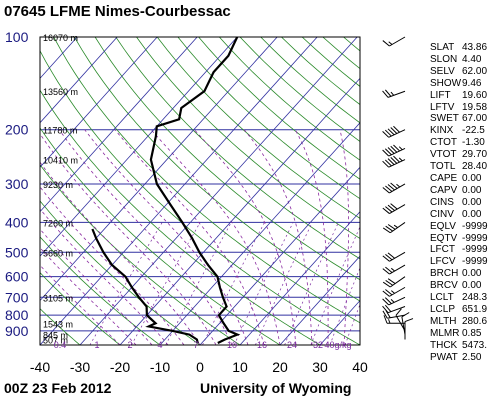 This screenshot has width=500, height=400. What do you see at coordinates (459, 227) in the screenshot?
I see `index-row: EQLV -9999` at bounding box center [459, 227].